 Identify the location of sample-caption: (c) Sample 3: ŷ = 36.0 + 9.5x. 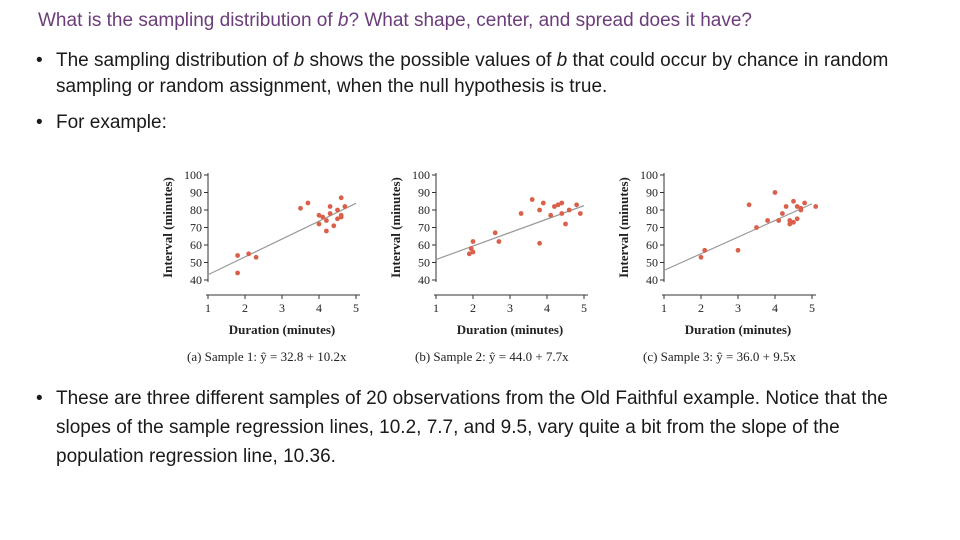
(719, 356).